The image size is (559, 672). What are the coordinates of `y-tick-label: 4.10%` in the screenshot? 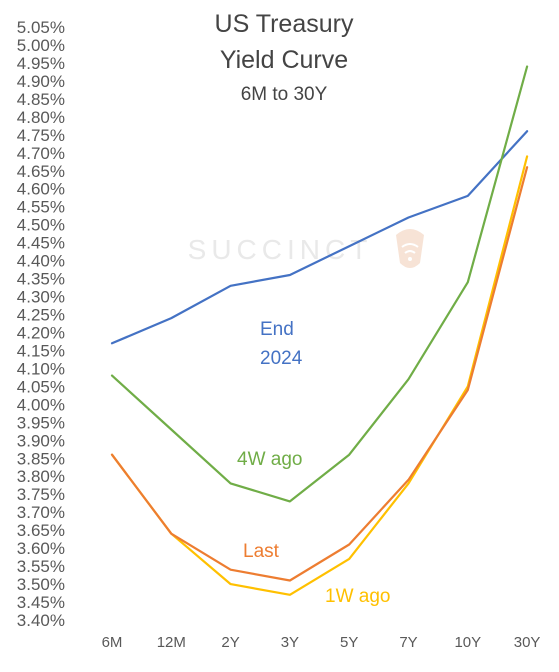 It's located at (41, 368).